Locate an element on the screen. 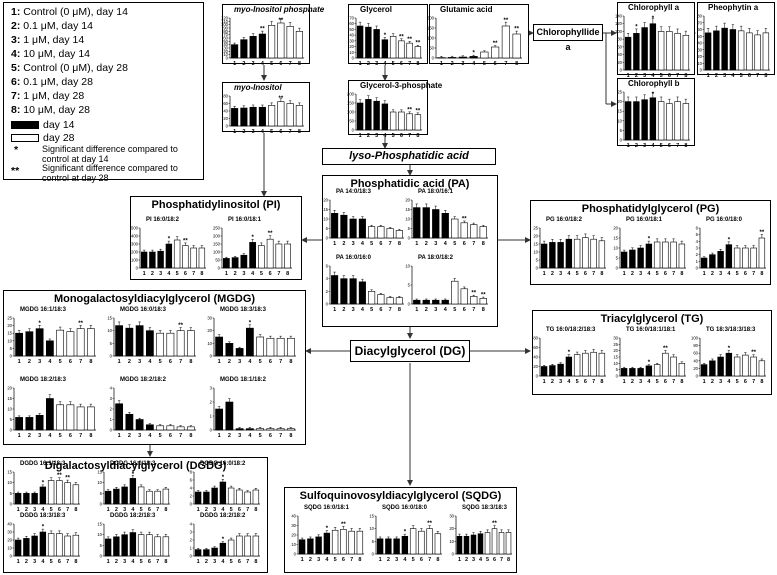 The image size is (777, 575). lyso-pa-box: lyso-Phosphatidic acid is located at coordinates (409, 156).